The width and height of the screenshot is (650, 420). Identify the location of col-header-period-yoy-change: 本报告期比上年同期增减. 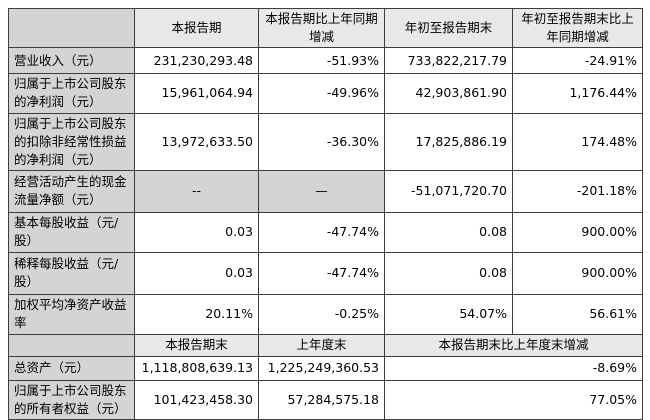
(321, 28).